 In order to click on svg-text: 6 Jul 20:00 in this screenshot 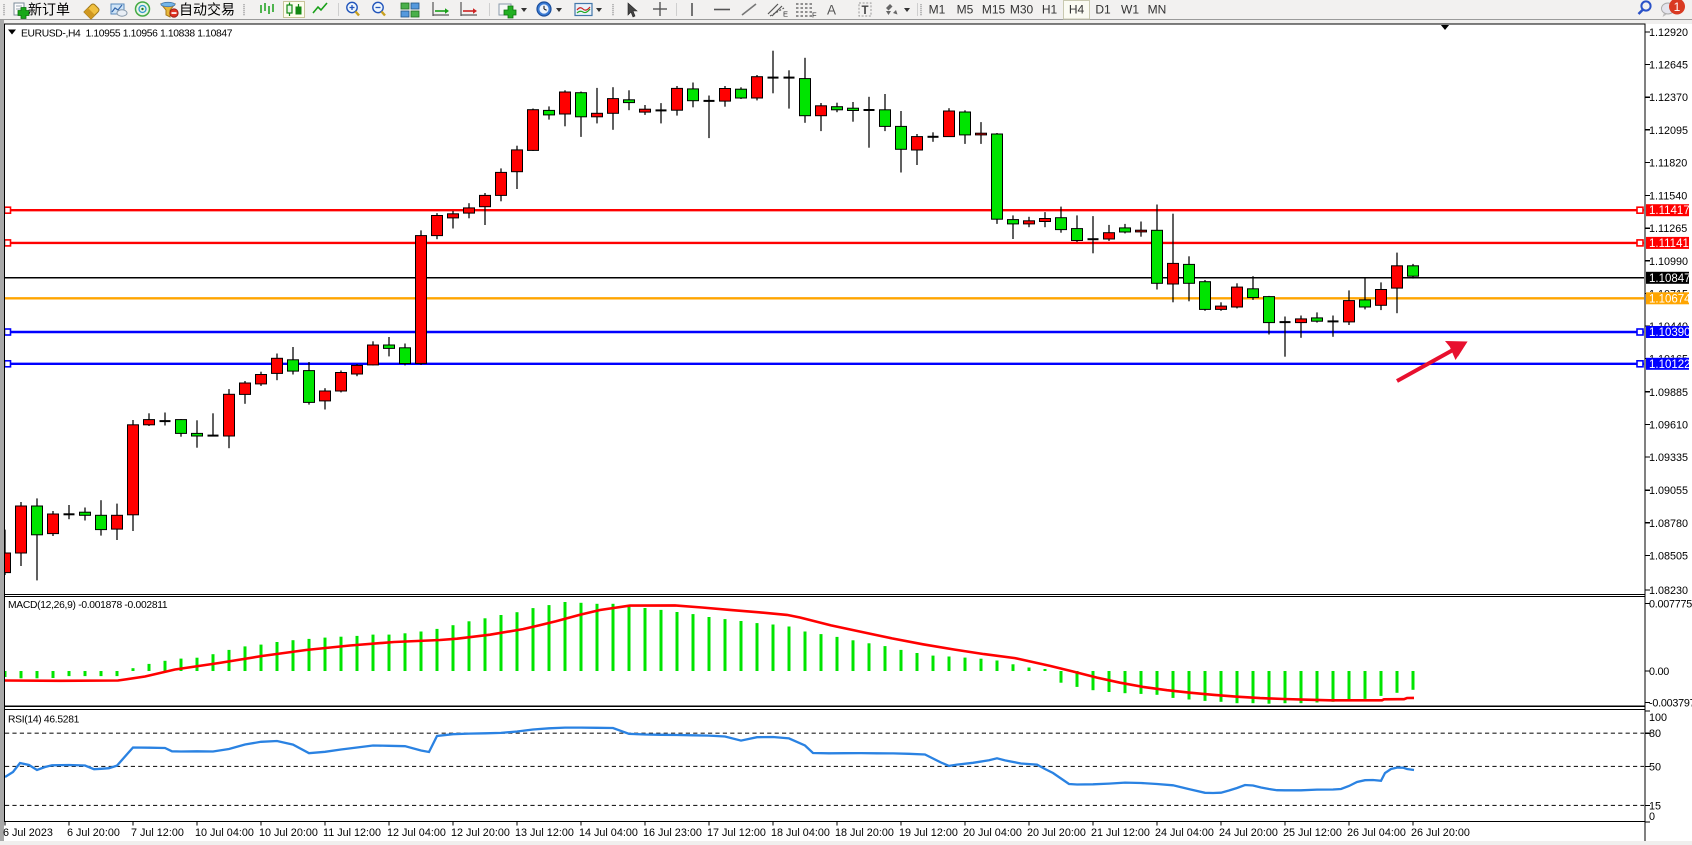, I will do `click(93, 833)`.